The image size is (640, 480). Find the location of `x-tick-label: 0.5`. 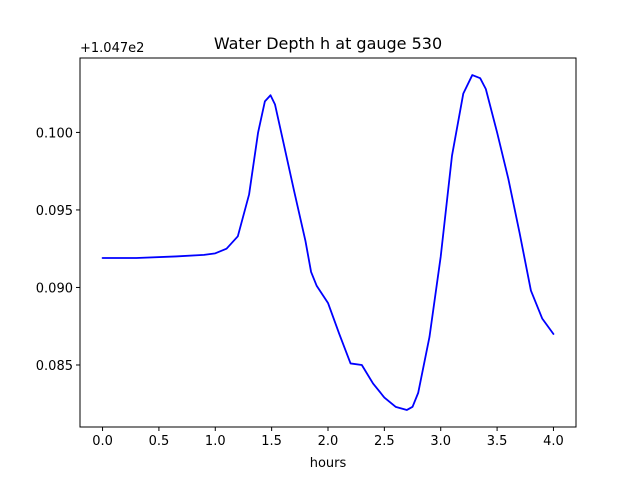

x-tick-label: 0.5 is located at coordinates (159, 441).